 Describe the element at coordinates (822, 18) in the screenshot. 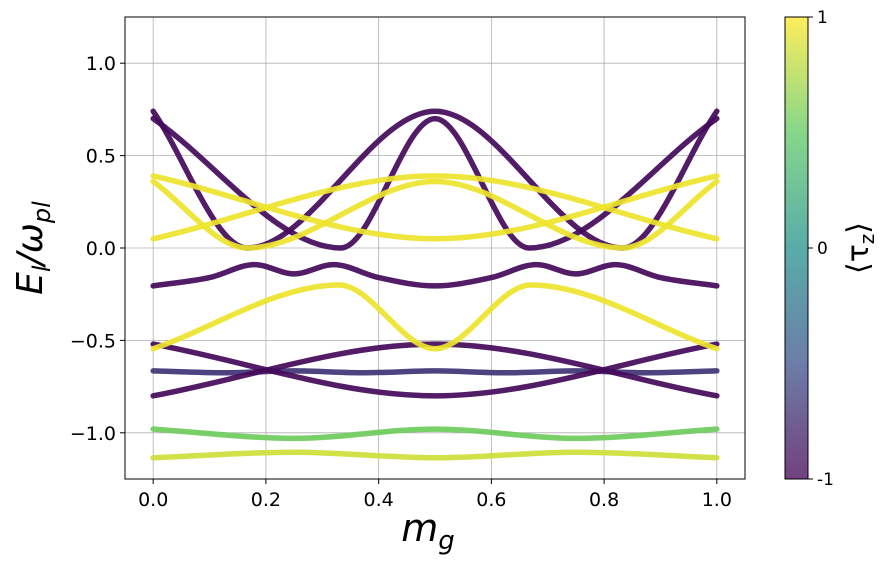

I see `colorbar-tick-label: 1` at that location.